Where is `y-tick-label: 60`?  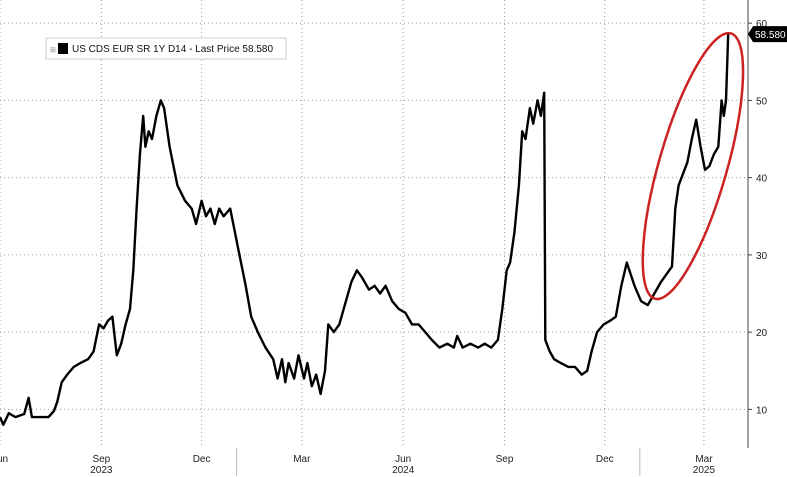 y-tick-label: 60 is located at coordinates (762, 24).